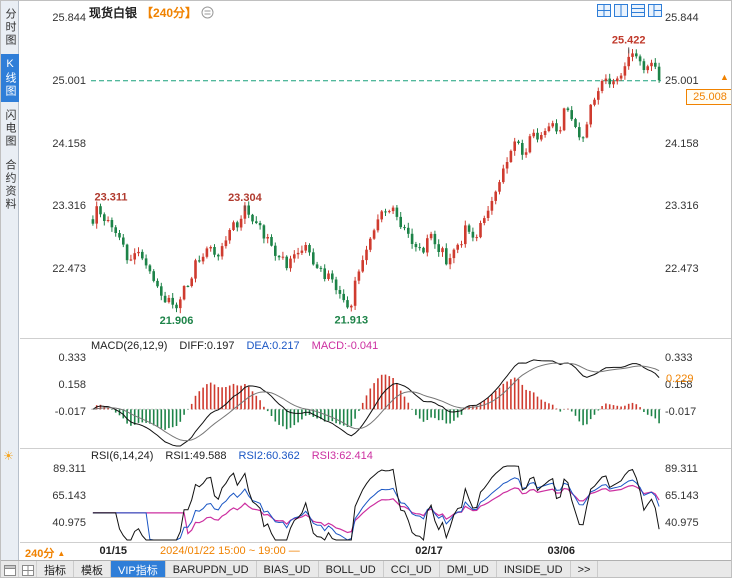 Image resolution: width=732 pixels, height=578 pixels. What do you see at coordinates (10, 185) in the screenshot?
I see `sidebar-item-4: 合约资料` at bounding box center [10, 185].